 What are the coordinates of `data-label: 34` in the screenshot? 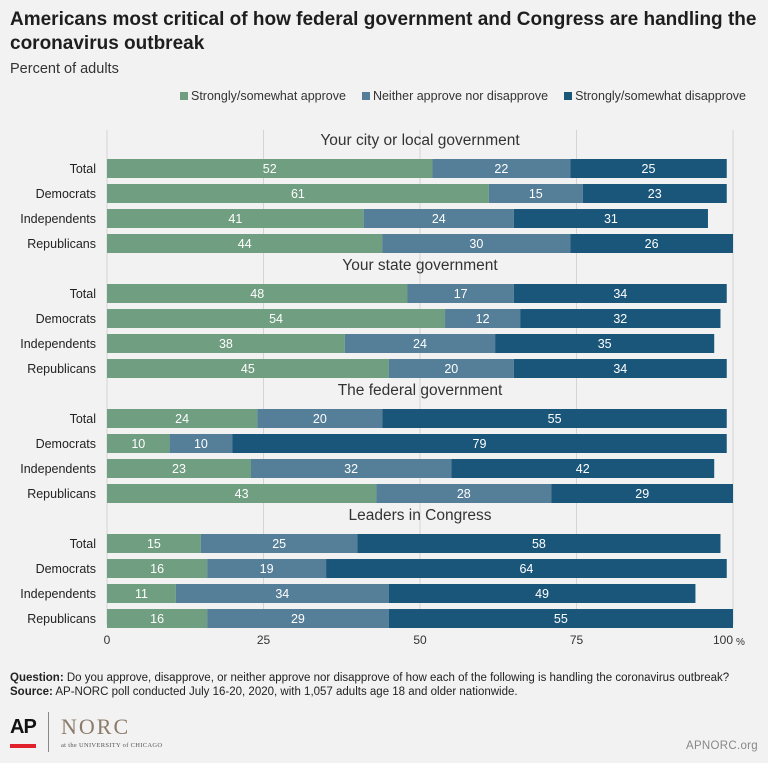 It's located at (620, 294).